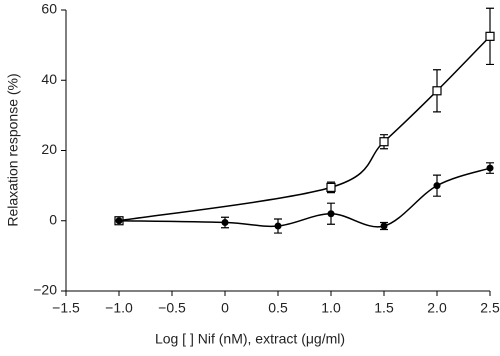 Image resolution: width=500 pixels, height=356 pixels. I want to click on y-tick-label: 20, so click(49, 149).